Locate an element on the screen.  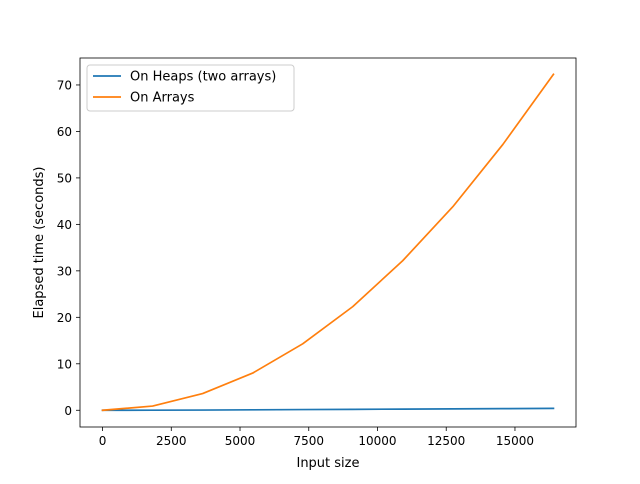
legend-box is located at coordinates (190, 88).